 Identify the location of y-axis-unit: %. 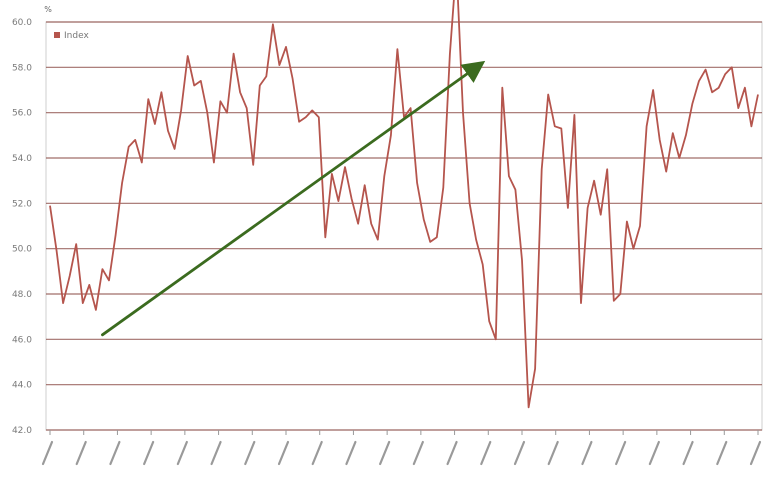
(48, 9).